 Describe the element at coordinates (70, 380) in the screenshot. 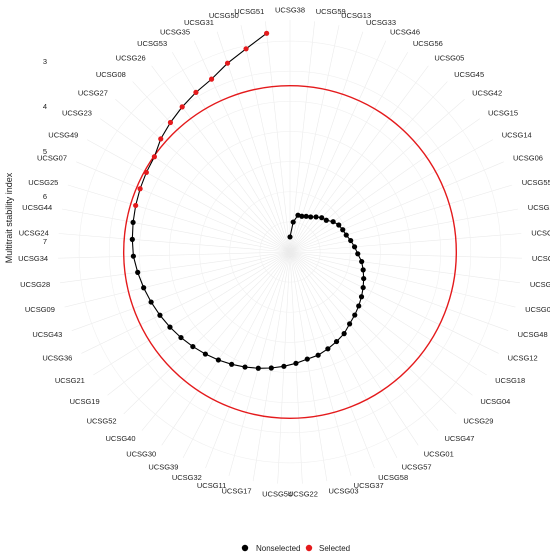

I see `category-label: UCSG21` at that location.